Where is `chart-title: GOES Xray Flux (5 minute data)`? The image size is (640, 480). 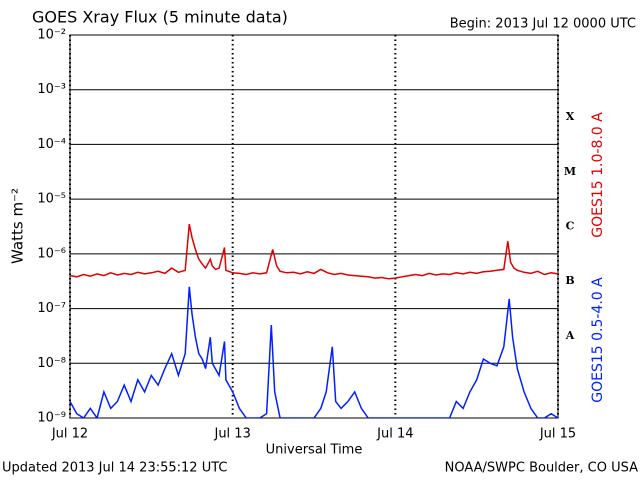
chart-title: GOES Xray Flux (5 minute data) is located at coordinates (160, 17).